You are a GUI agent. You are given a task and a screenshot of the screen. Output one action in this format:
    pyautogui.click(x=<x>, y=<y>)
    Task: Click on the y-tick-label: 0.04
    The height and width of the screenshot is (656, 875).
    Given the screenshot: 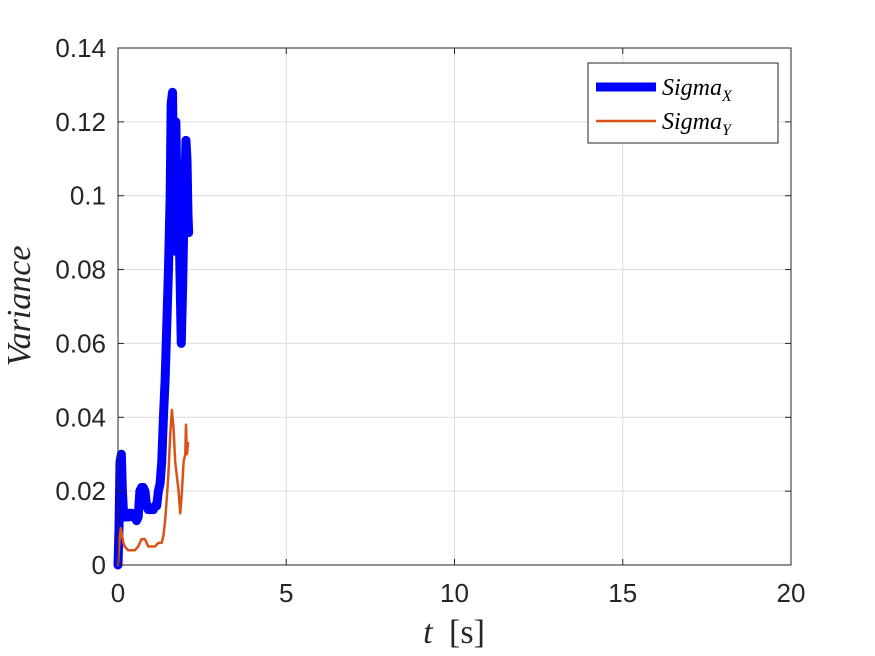 What is the action you would take?
    pyautogui.click(x=80, y=417)
    